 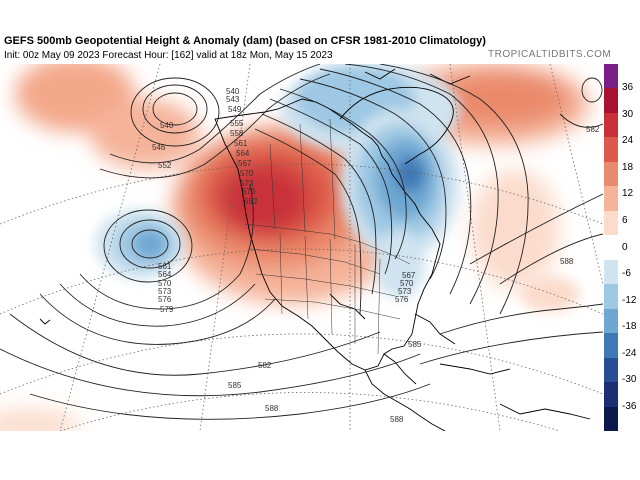 What do you see at coordinates (628, 194) in the screenshot?
I see `colorbar-tick-label: 12` at bounding box center [628, 194].